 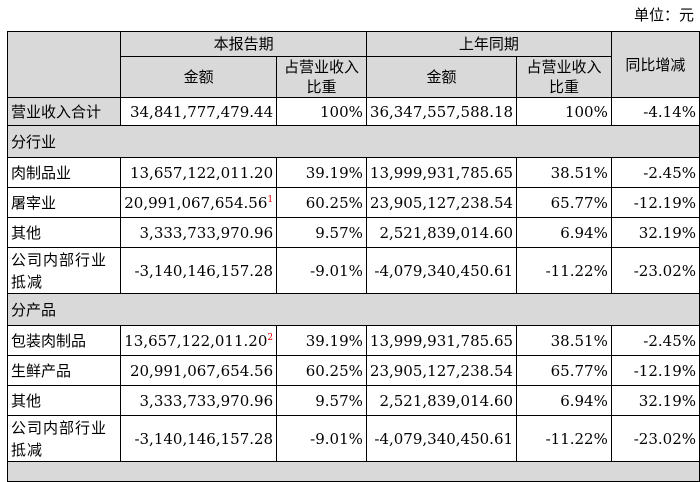 I want to click on current-amount: 20,991,067,654.561, so click(x=199, y=202).